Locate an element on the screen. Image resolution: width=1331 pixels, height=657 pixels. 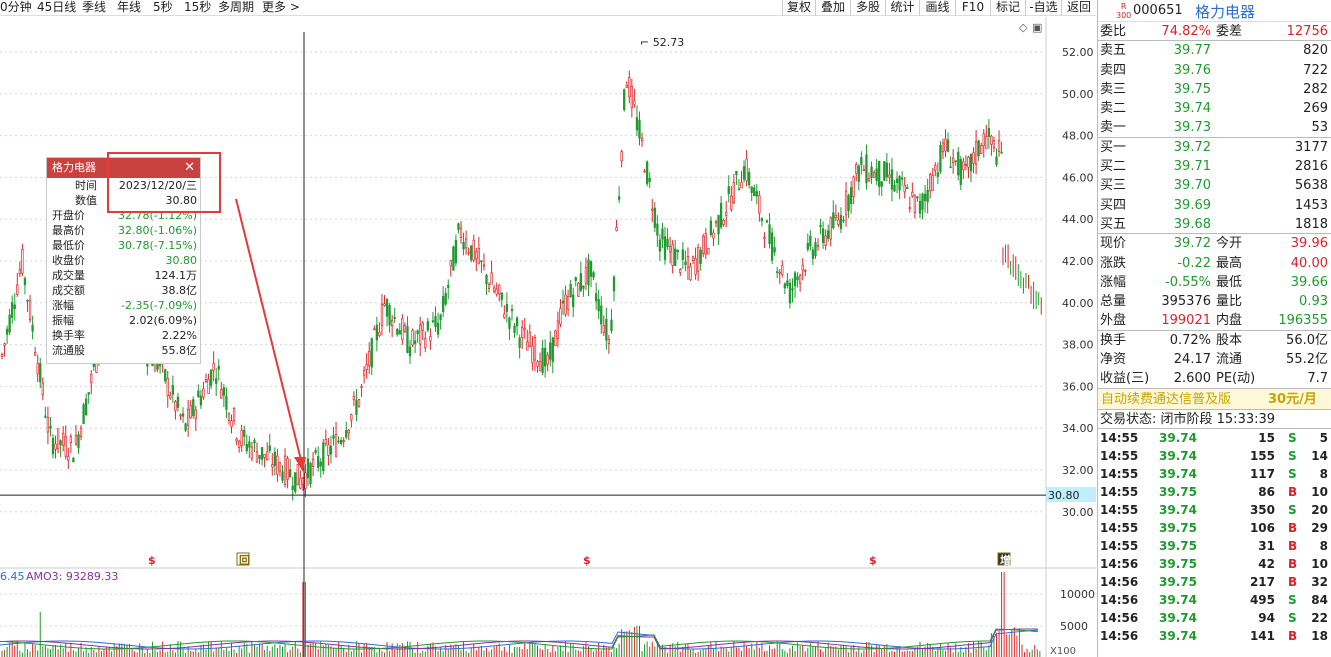
toolbar-btn-3: 统计 is located at coordinates (902, 8).